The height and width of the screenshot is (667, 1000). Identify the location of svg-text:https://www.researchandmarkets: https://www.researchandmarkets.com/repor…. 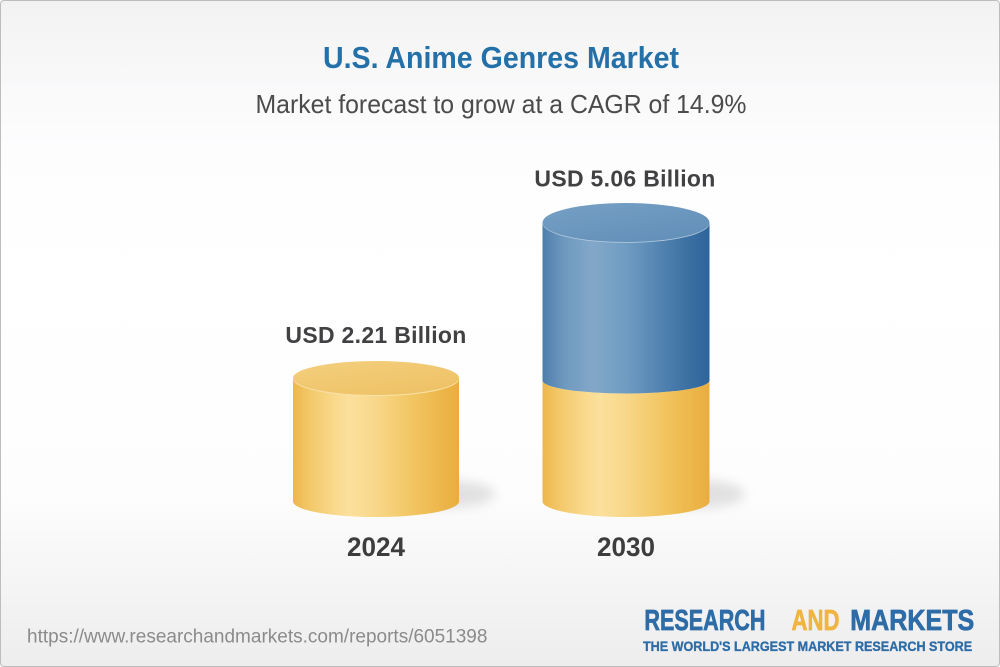
(257, 637).